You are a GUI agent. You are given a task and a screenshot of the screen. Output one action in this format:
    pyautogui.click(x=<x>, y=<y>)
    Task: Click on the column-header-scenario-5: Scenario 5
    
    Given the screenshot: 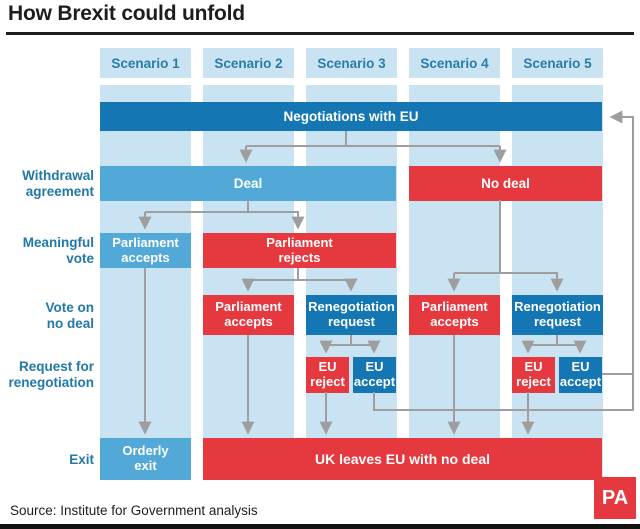 What is the action you would take?
    pyautogui.click(x=557, y=63)
    